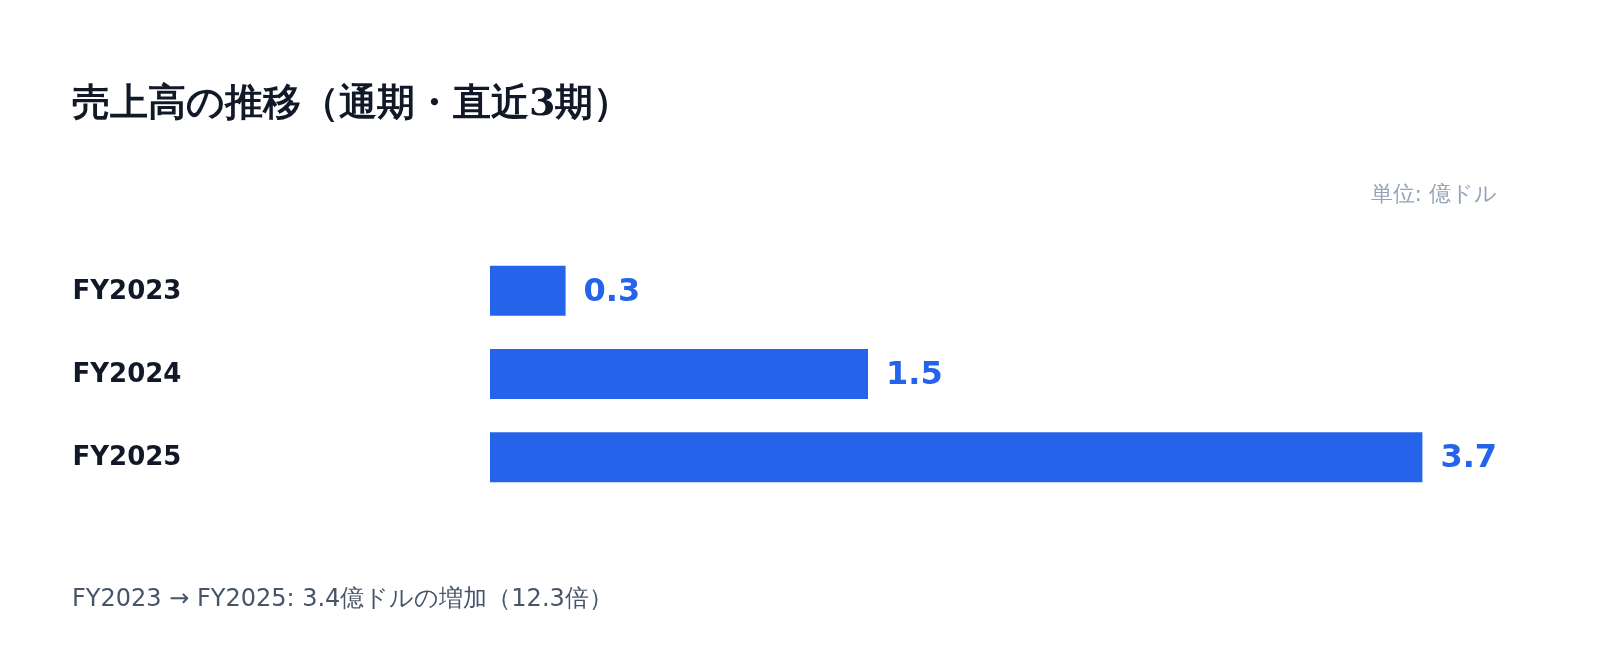  What do you see at coordinates (914, 373) in the screenshot?
I see `data-label: 1.5` at bounding box center [914, 373].